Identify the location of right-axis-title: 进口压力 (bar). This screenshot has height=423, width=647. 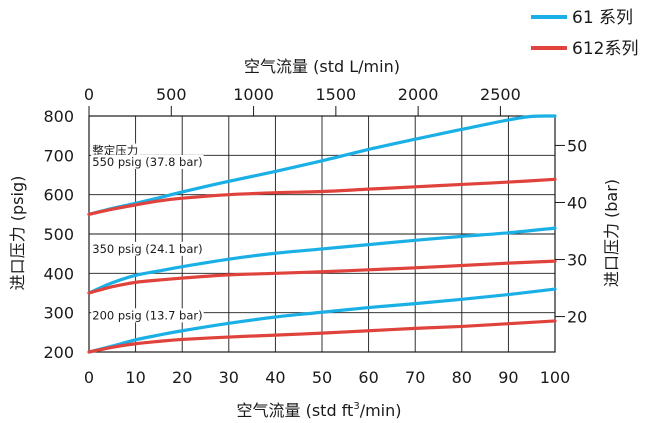
(611, 233).